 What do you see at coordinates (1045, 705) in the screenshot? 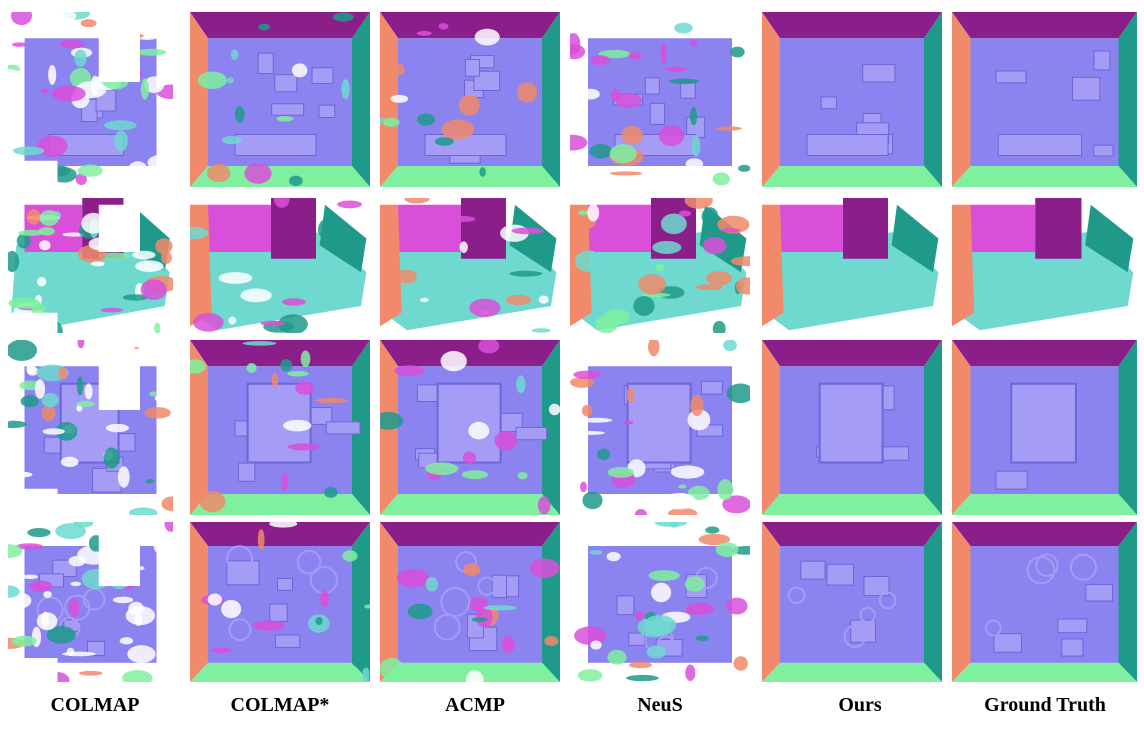
I see `column-label-ground-truth: Ground Truth` at bounding box center [1045, 705].